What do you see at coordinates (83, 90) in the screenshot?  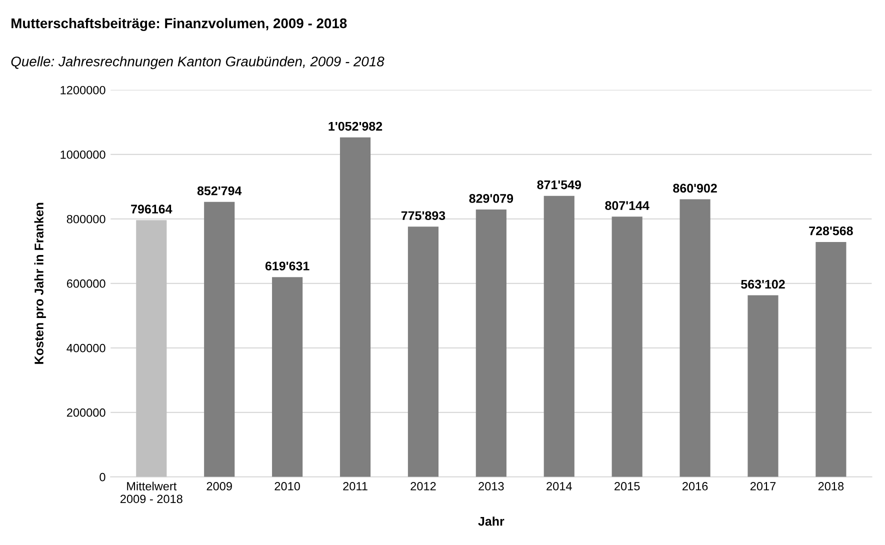 I see `y-tick-label: 1200000` at bounding box center [83, 90].